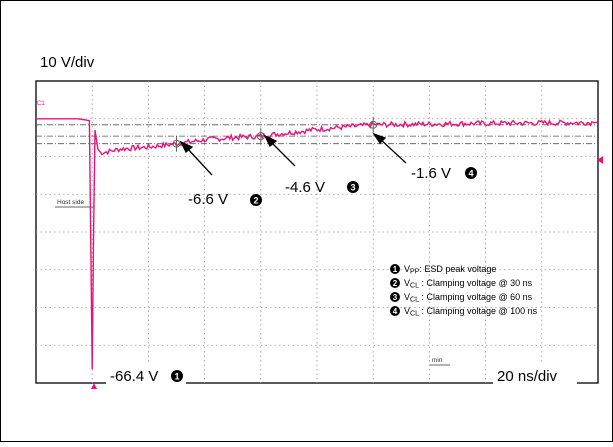 The width and height of the screenshot is (613, 447). I want to click on trigger-time-marker, so click(94, 386).